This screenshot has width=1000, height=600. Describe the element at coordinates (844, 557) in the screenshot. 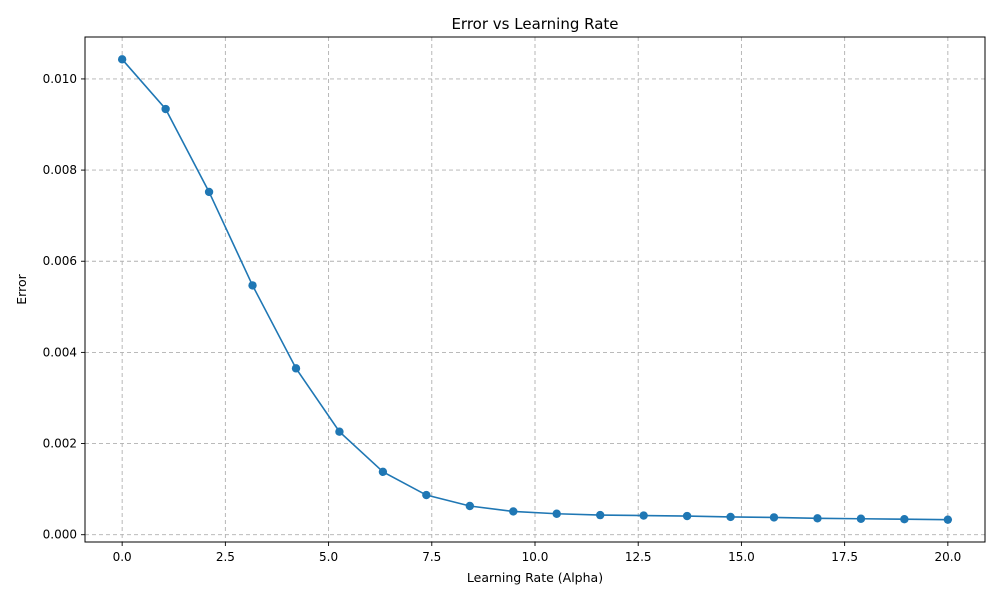

I see `x-tick-label: 17.5` at that location.